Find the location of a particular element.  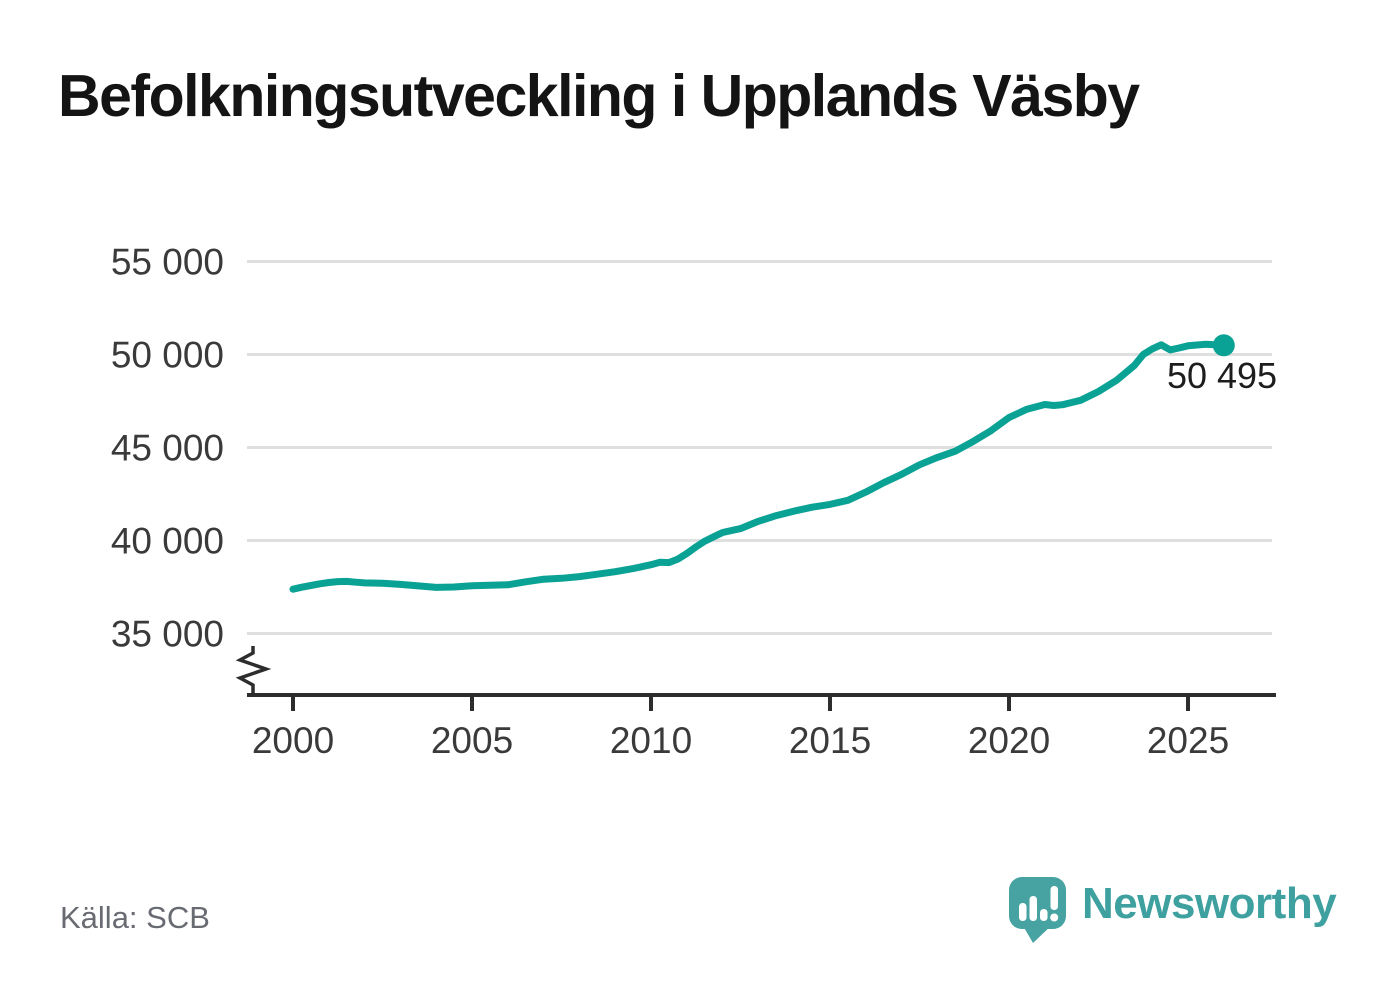

last-value-label: 50 495 is located at coordinates (1222, 375).